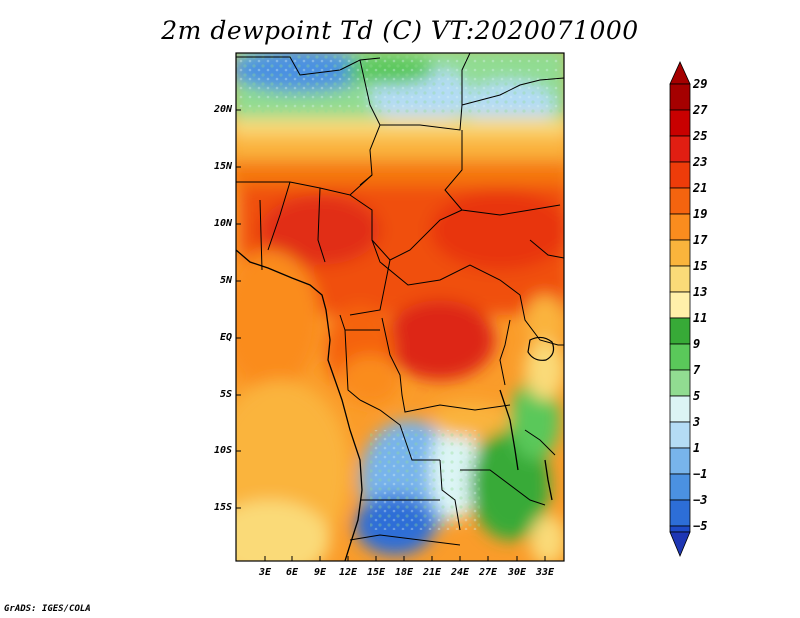 The image size is (800, 618). Describe the element at coordinates (222, 166) in the screenshot. I see `lat-label: 15N` at that location.